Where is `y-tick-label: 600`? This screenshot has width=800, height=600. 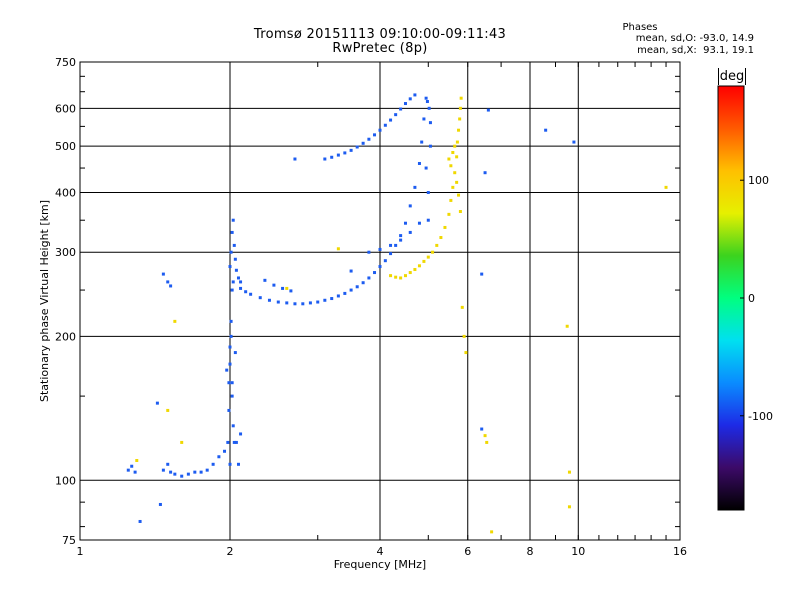 y-tick-label: 600 is located at coordinates (65, 108).